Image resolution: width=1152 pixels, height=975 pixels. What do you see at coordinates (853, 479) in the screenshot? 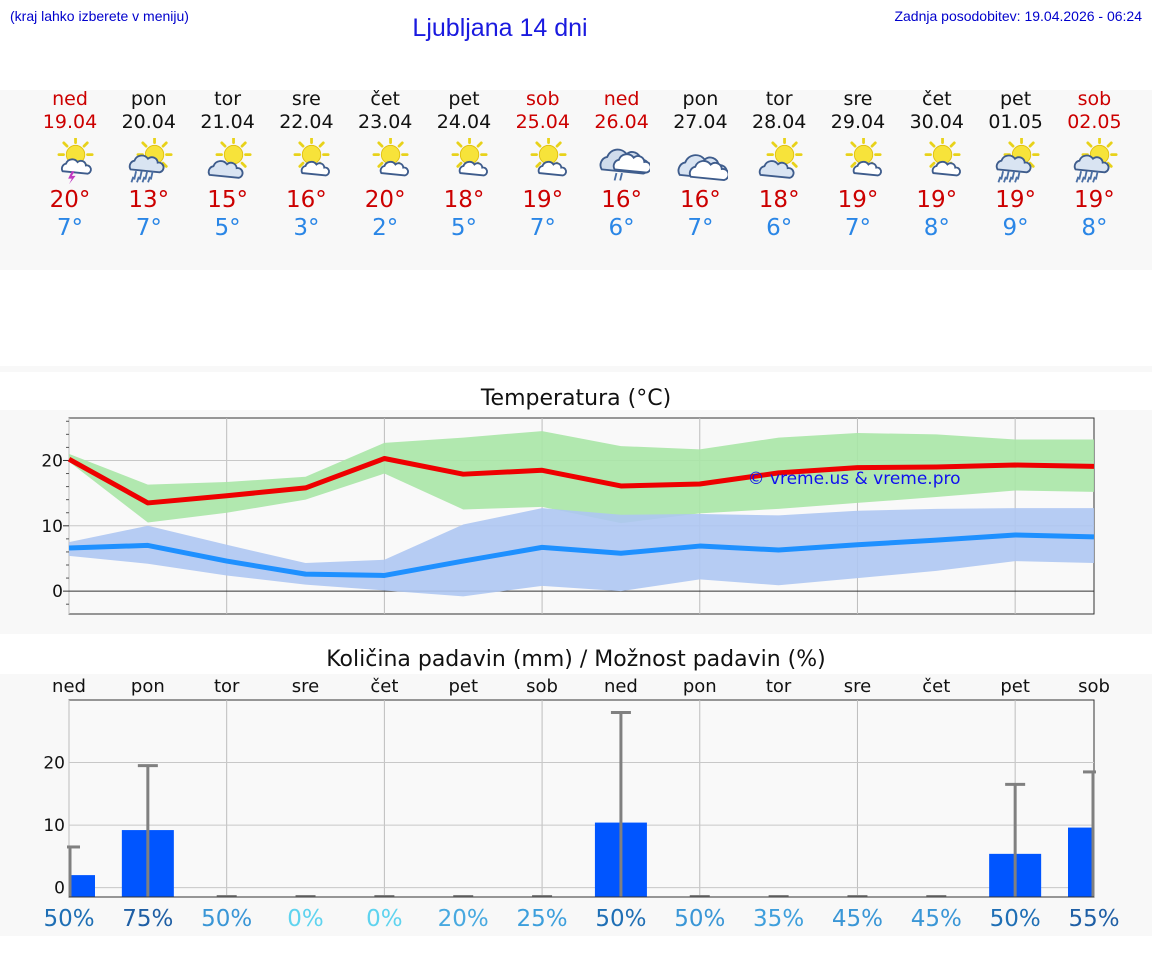
I see `watermark-text: © vreme.us & vreme.pro` at bounding box center [853, 479].